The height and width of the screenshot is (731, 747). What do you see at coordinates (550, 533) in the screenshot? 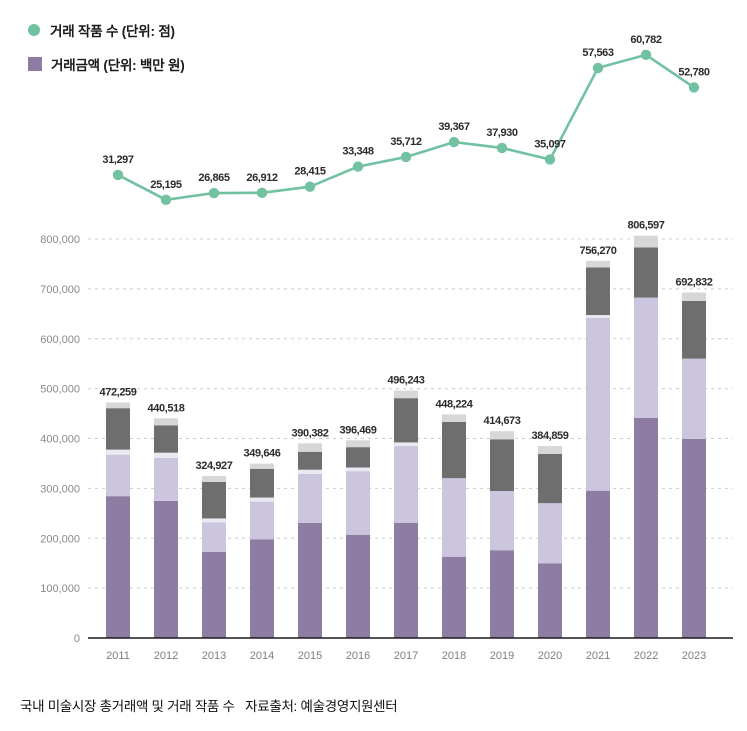
I see `bar-2020-lavender` at bounding box center [550, 533].